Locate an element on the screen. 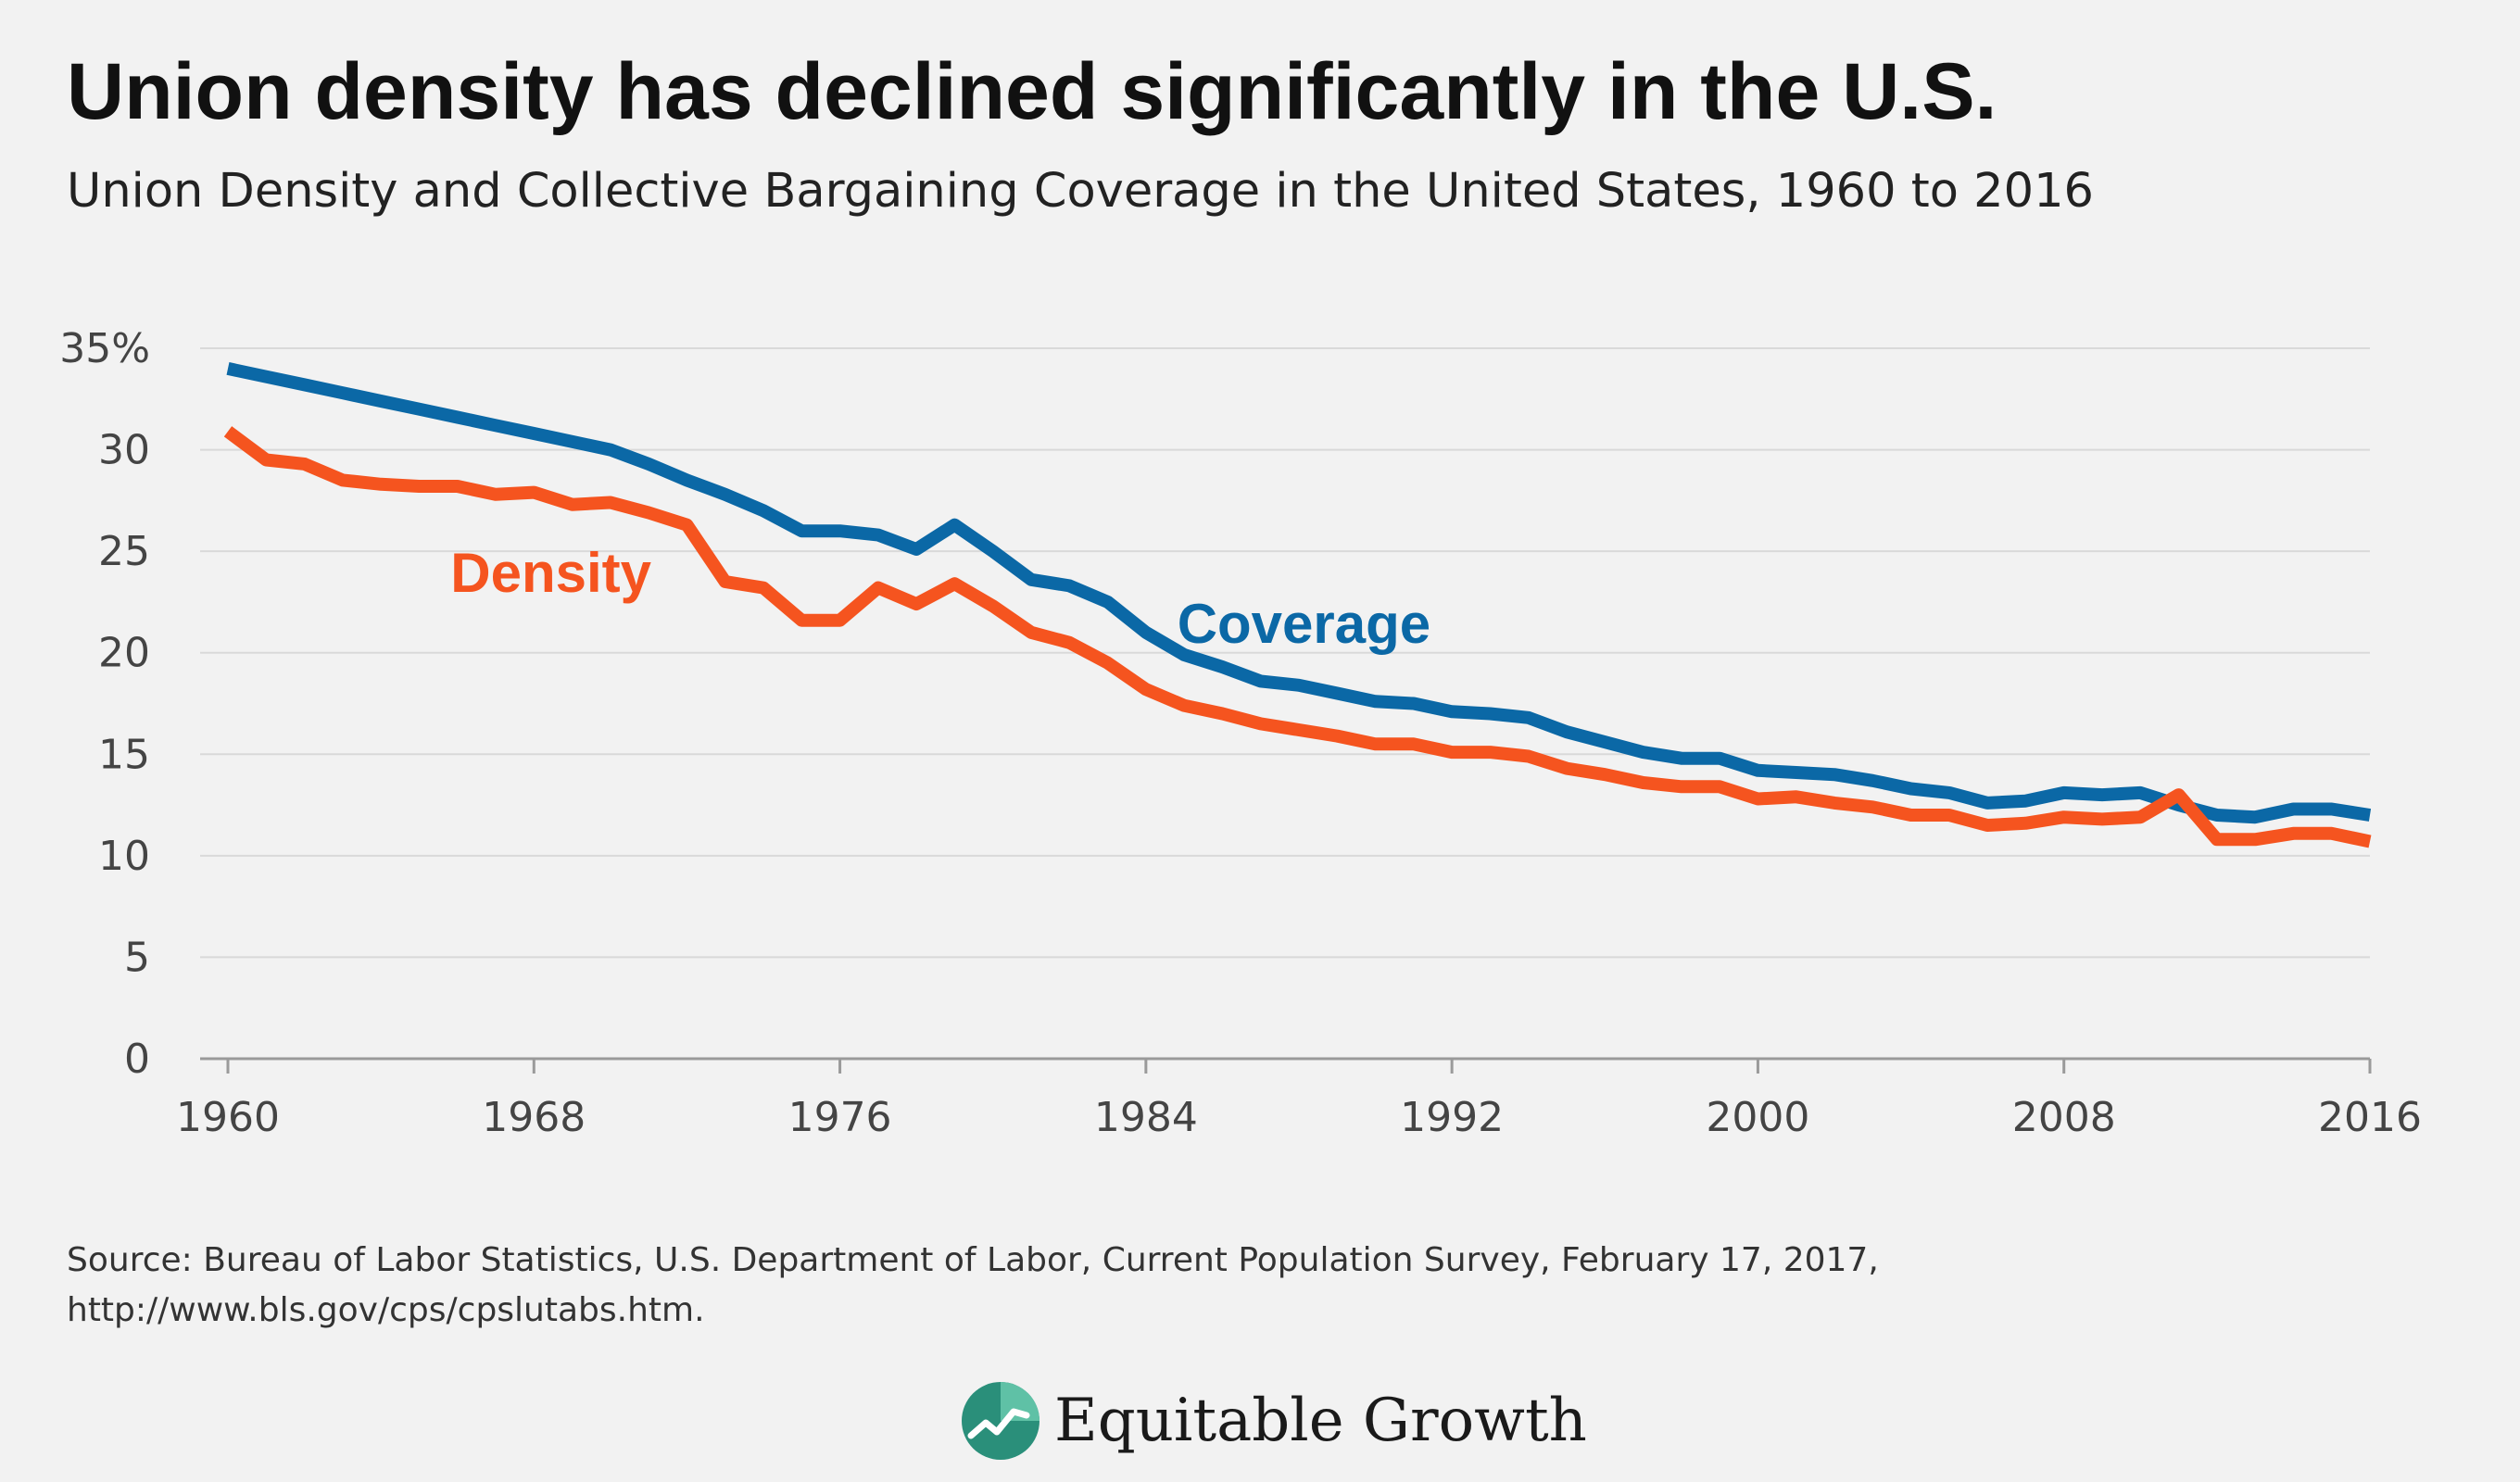  rising-line-circle-icon is located at coordinates (1001, 1421).